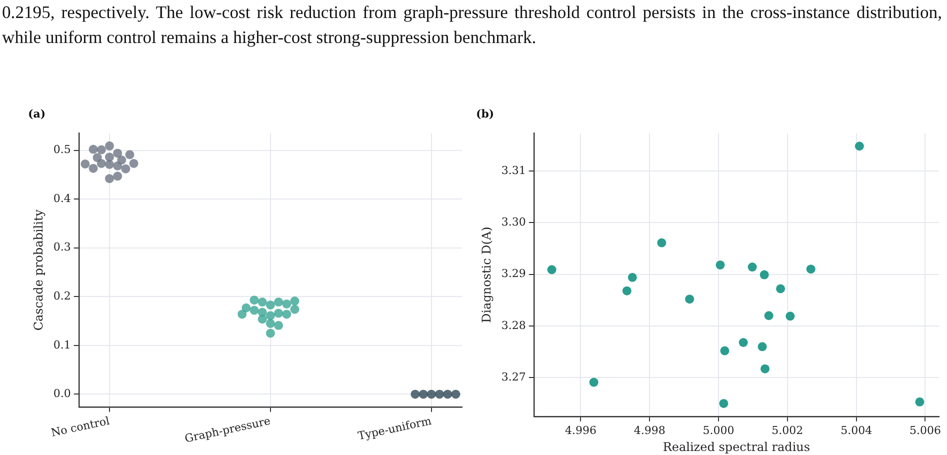 The width and height of the screenshot is (947, 455). What do you see at coordinates (736, 447) in the screenshot?
I see `x-axis-title: Realized spectral radius` at bounding box center [736, 447].